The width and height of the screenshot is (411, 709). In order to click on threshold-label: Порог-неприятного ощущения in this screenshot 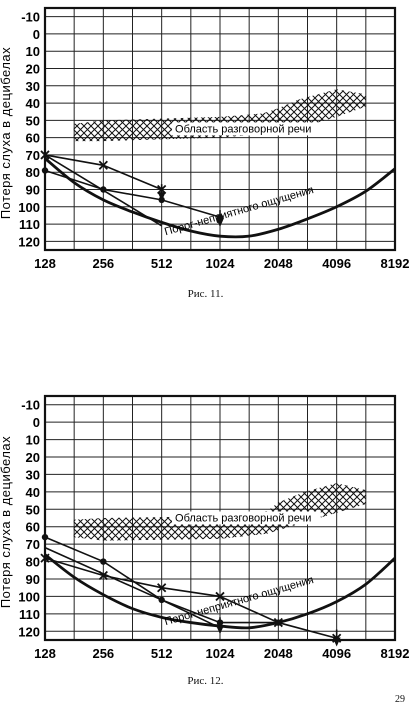, I will do `click(239, 211)`.